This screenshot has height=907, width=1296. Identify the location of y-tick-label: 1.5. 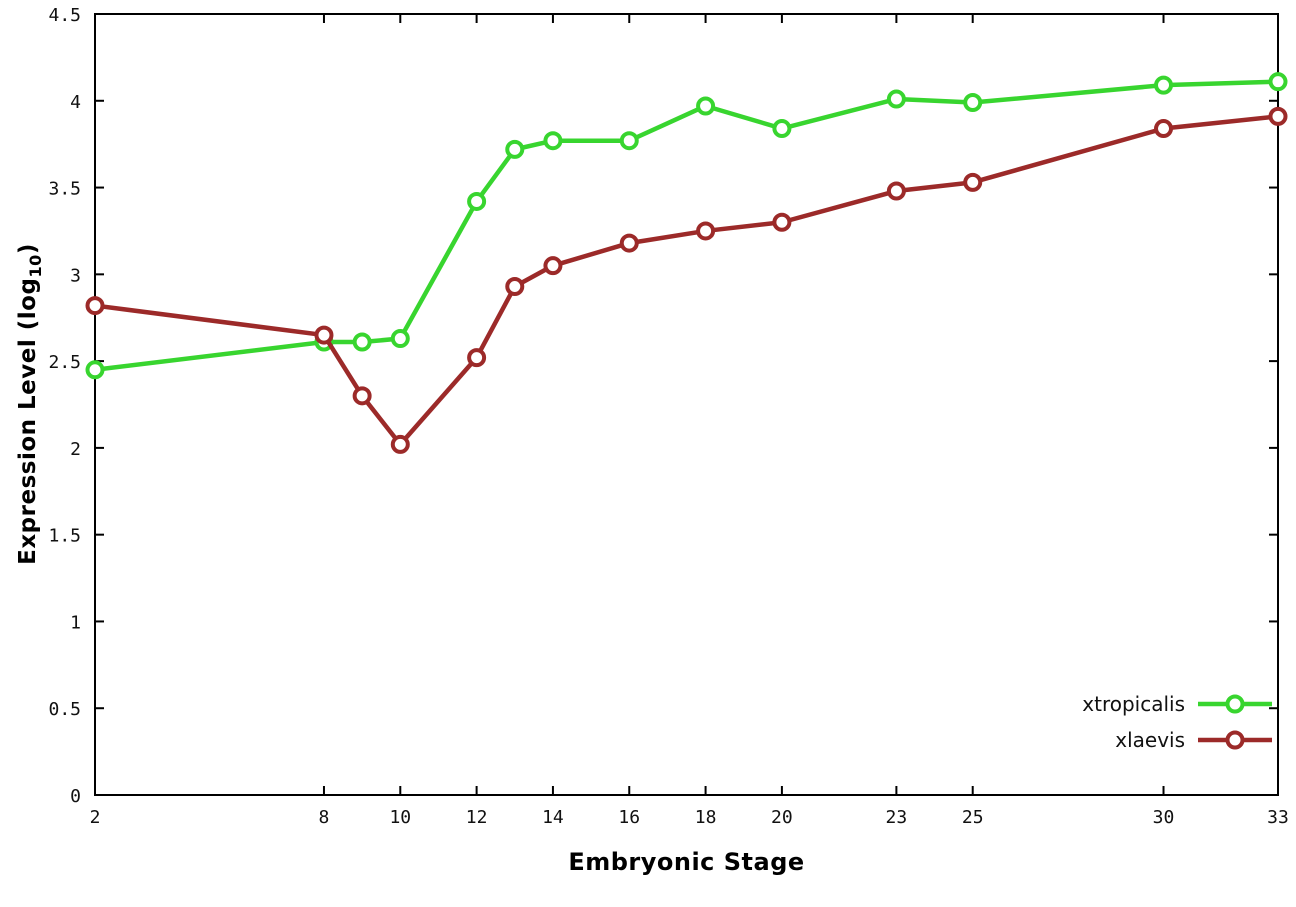
(64, 536).